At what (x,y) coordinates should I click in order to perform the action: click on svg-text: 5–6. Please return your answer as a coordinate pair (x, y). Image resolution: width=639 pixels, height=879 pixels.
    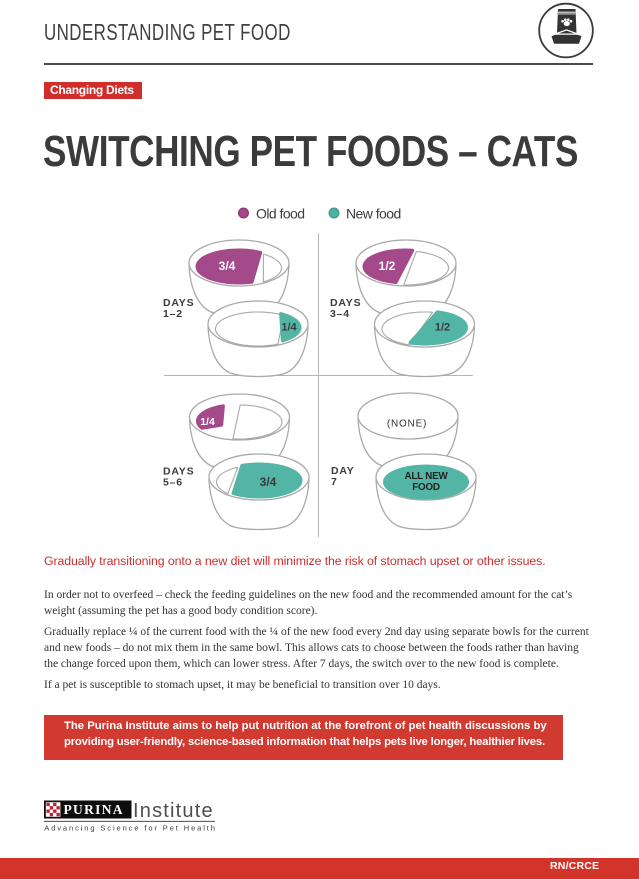
    Looking at the image, I should click on (173, 483).